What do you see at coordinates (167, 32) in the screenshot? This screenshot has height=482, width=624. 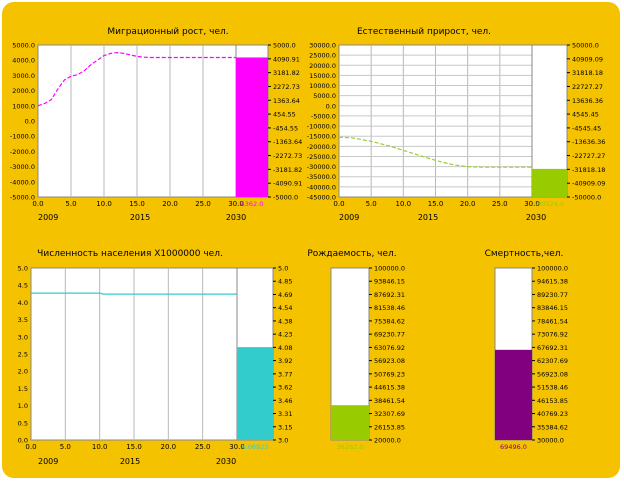 I see `migration-title: Миграционный рост, чел.` at bounding box center [167, 32].